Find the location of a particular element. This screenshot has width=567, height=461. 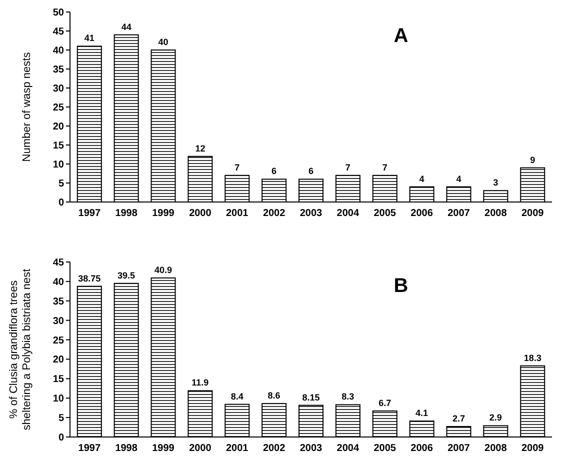

data-label: 39.5 is located at coordinates (127, 275).